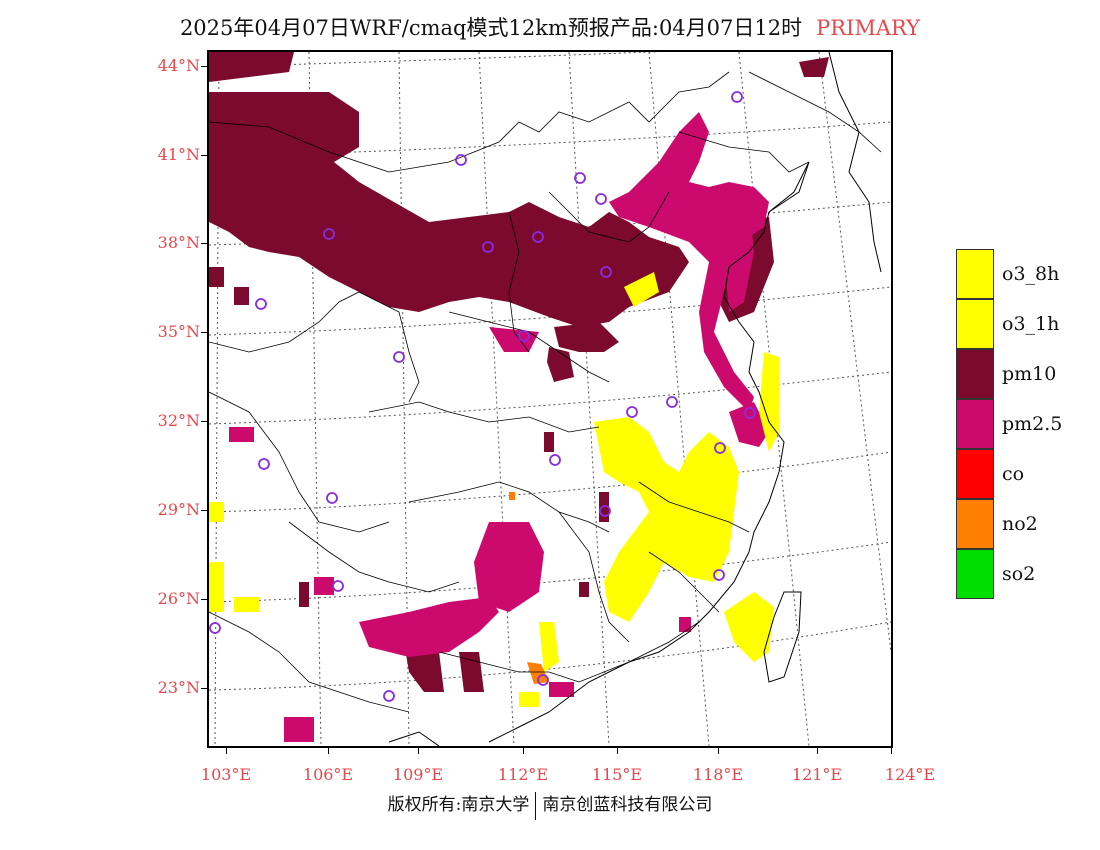 This screenshot has height=850, width=1100. I want to click on legend-label: co, so click(1013, 474).